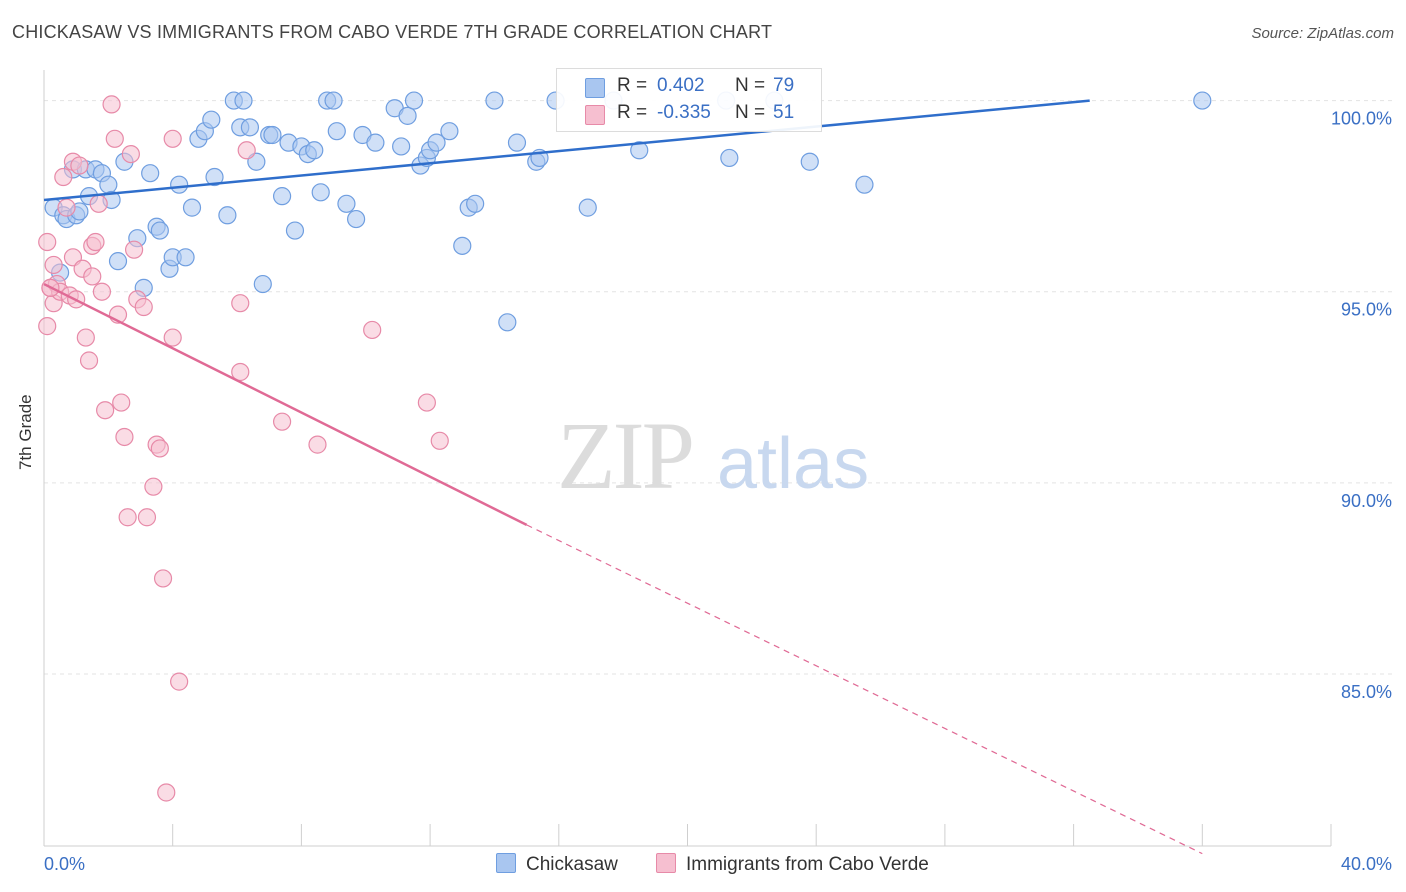  I want to click on y-tick-label: 95.0%, so click(1366, 310).